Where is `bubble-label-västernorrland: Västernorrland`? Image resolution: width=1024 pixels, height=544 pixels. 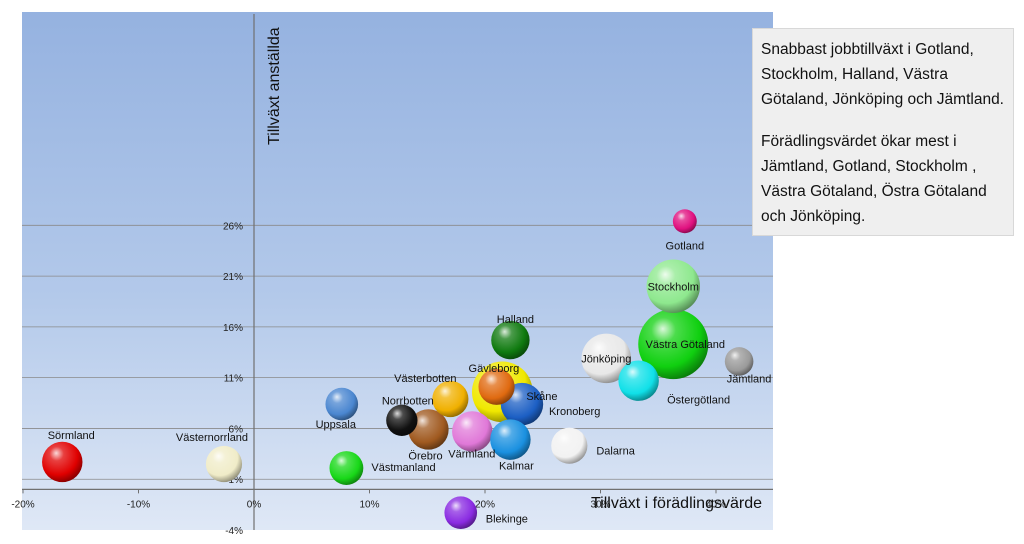
bubble-label-västernorrland: Västernorrland is located at coordinates (212, 438).